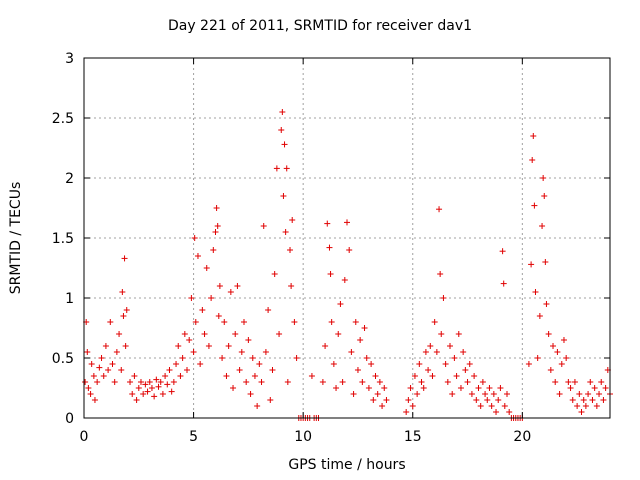  I want to click on x-tick-label: 5, so click(193, 437).